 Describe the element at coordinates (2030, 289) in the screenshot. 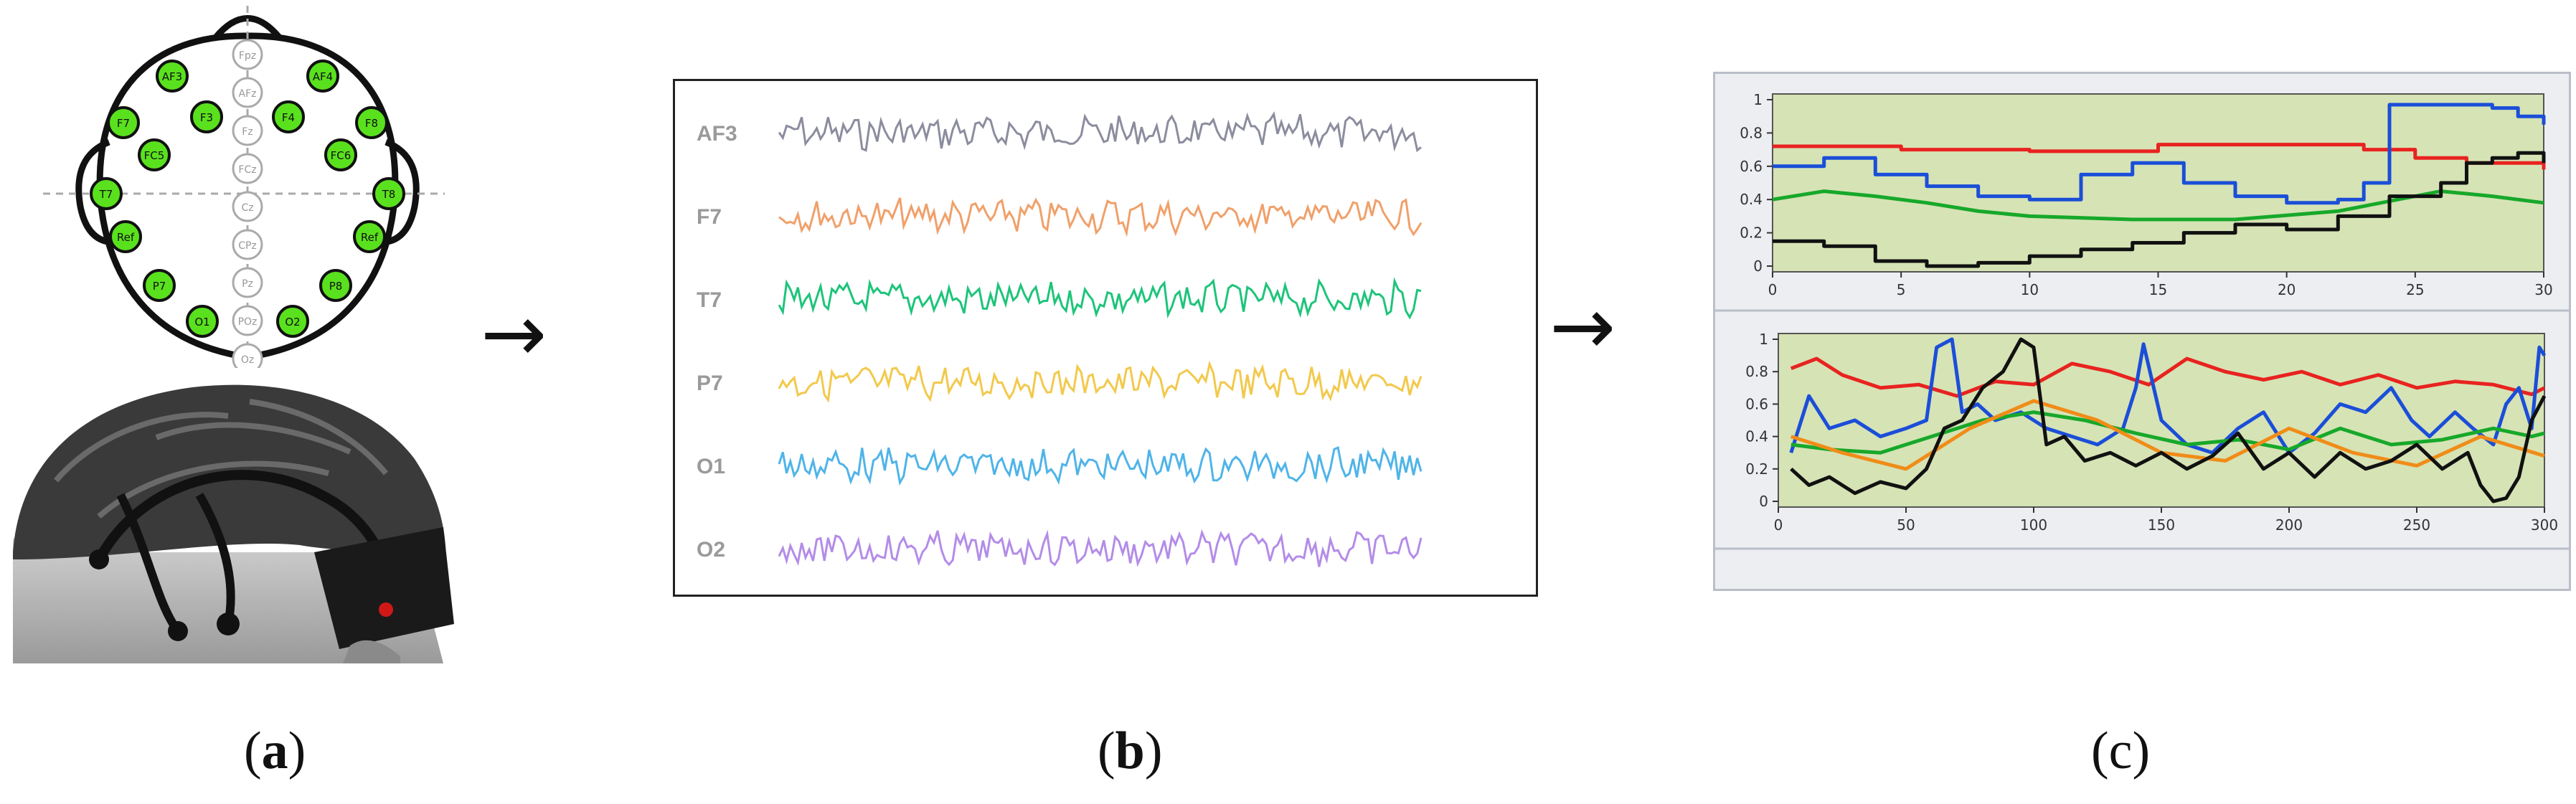

I see `x-tick-label: 10` at that location.